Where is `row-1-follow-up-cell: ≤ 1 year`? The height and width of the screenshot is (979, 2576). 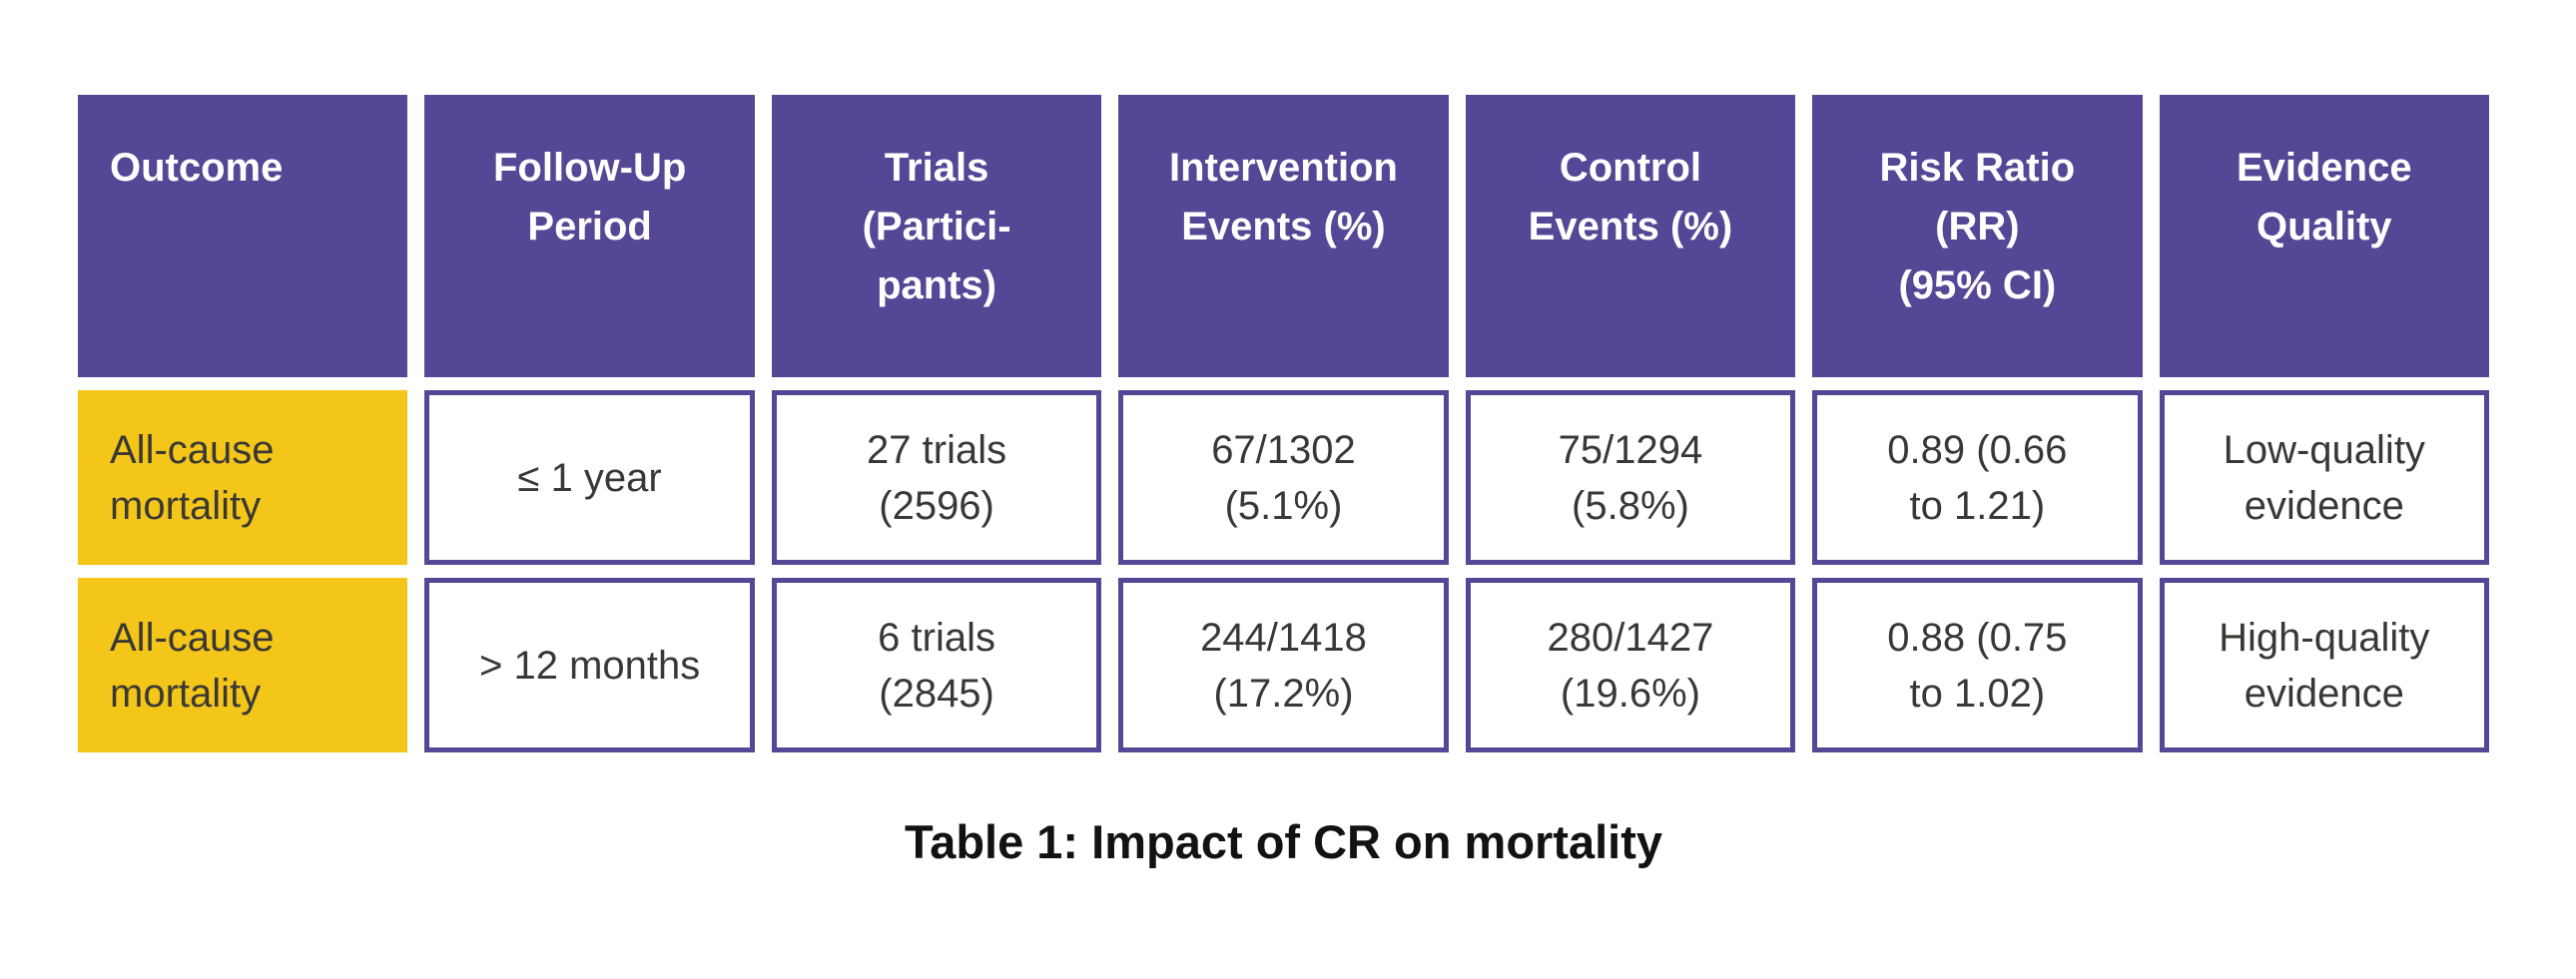
row-1-follow-up-cell: ≤ 1 year is located at coordinates (589, 478).